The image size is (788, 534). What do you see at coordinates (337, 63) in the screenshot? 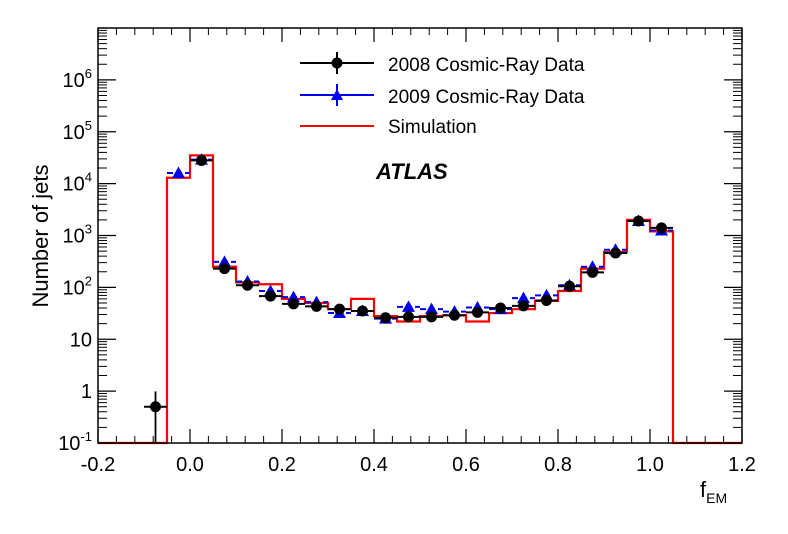
I see `legend-2008-marker` at bounding box center [337, 63].